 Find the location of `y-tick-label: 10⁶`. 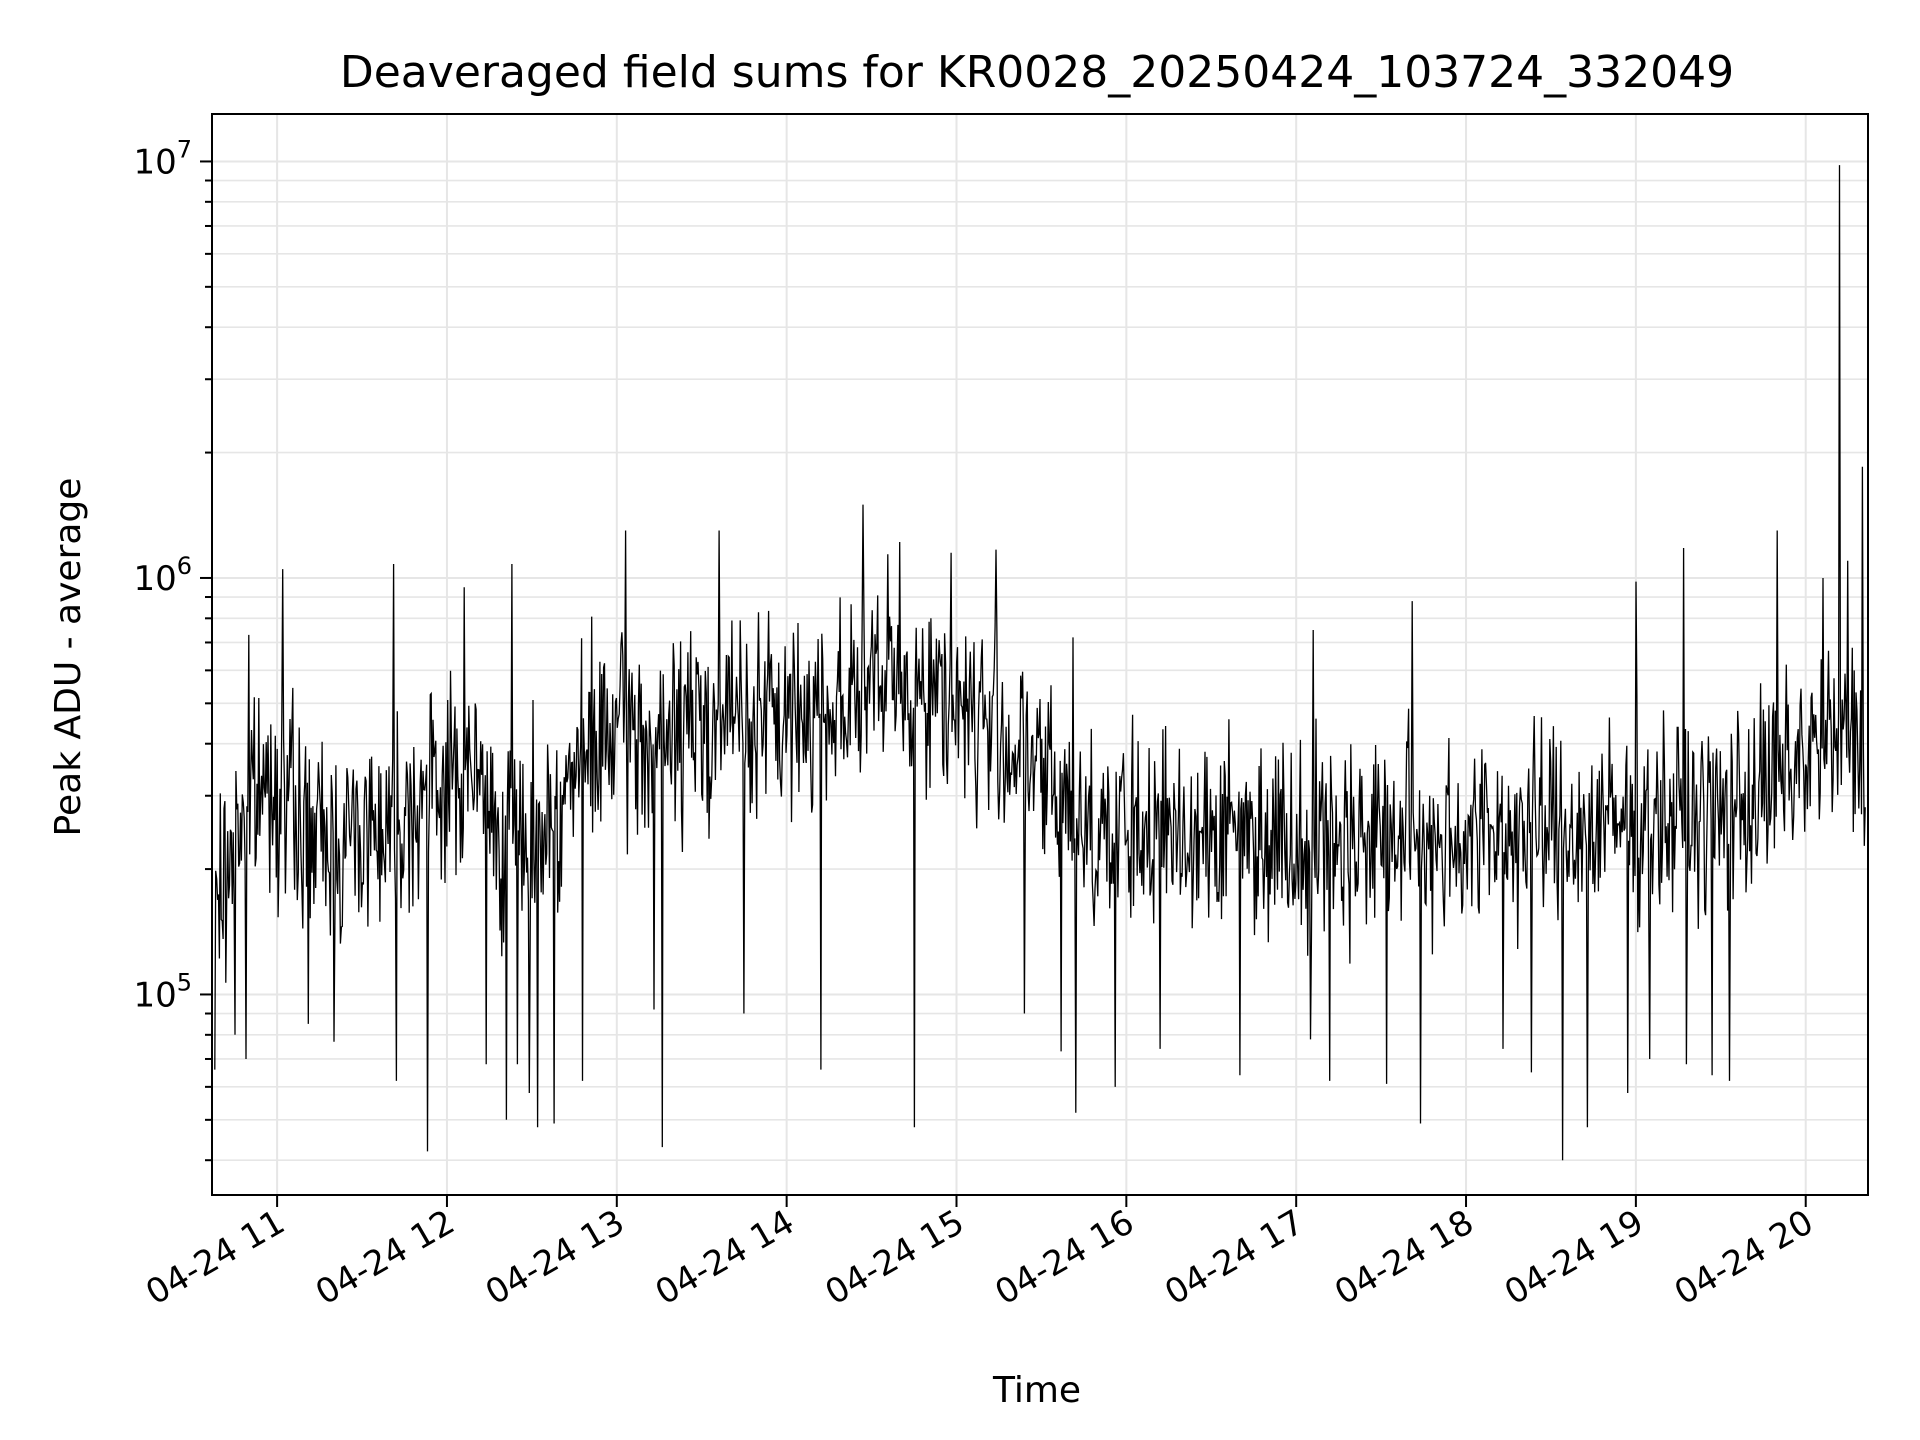

y-tick-label: 10⁶ is located at coordinates (162, 575).